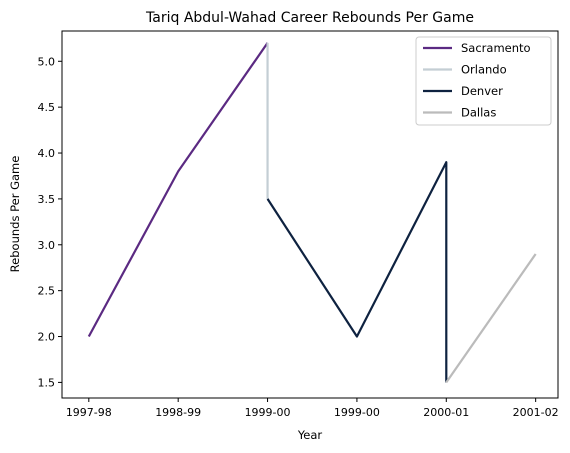 Image resolution: width=570 pixels, height=453 pixels. Describe the element at coordinates (491, 318) in the screenshot. I see `series-line-dallas` at that location.